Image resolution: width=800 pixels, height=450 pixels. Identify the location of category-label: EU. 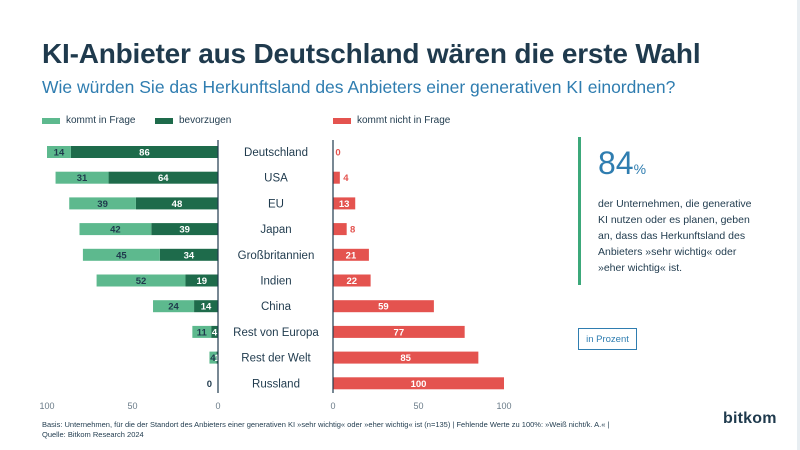
(276, 204).